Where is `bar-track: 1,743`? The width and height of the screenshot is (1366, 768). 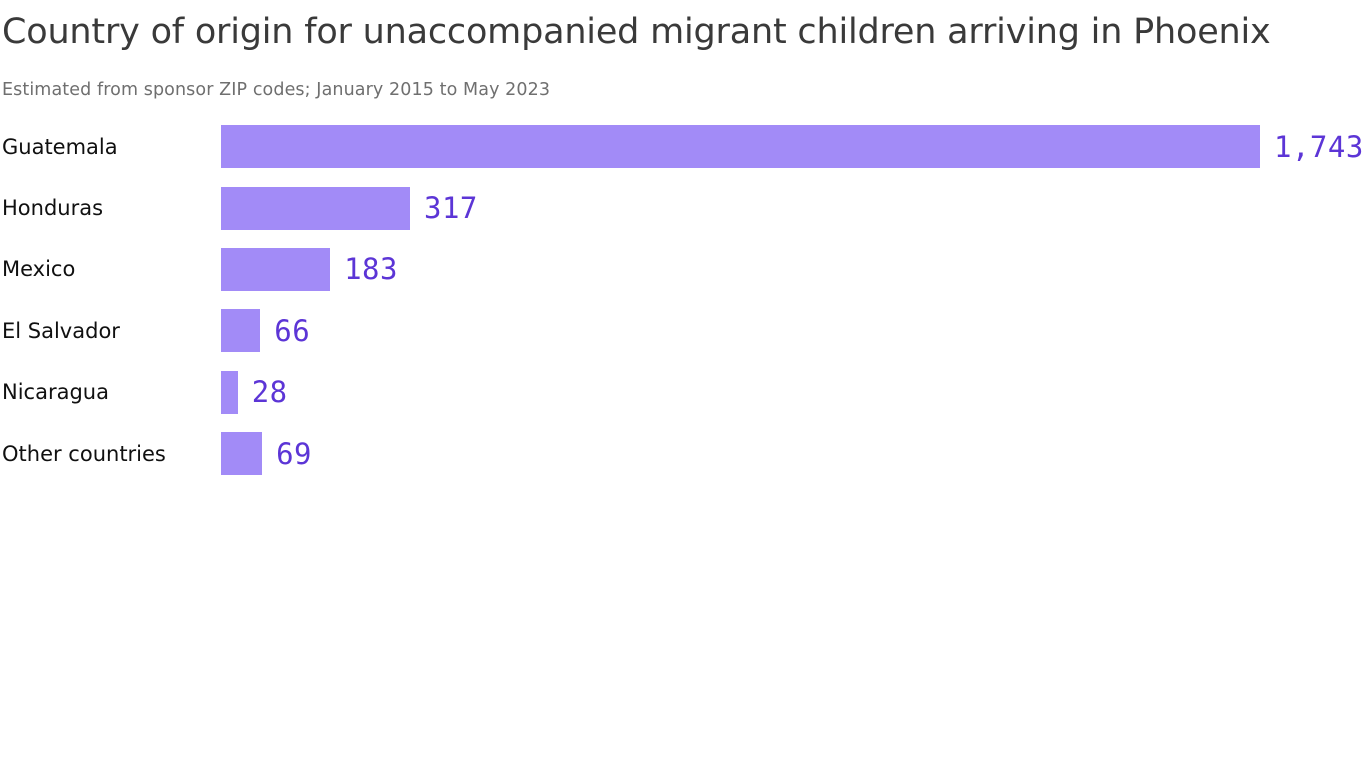
bar-track: 1,743 is located at coordinates (793, 146).